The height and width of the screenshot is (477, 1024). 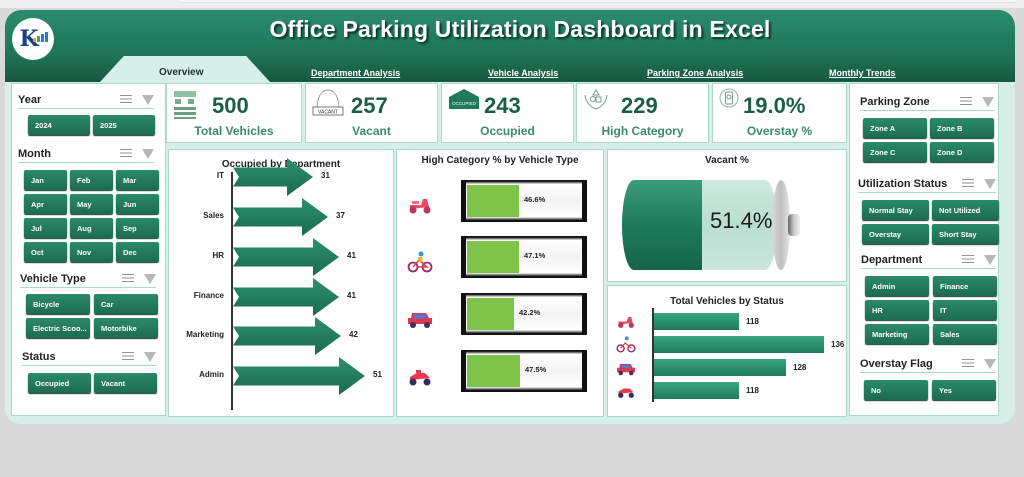 I want to click on battery-bar-bicycle: 47.1%, so click(x=524, y=257).